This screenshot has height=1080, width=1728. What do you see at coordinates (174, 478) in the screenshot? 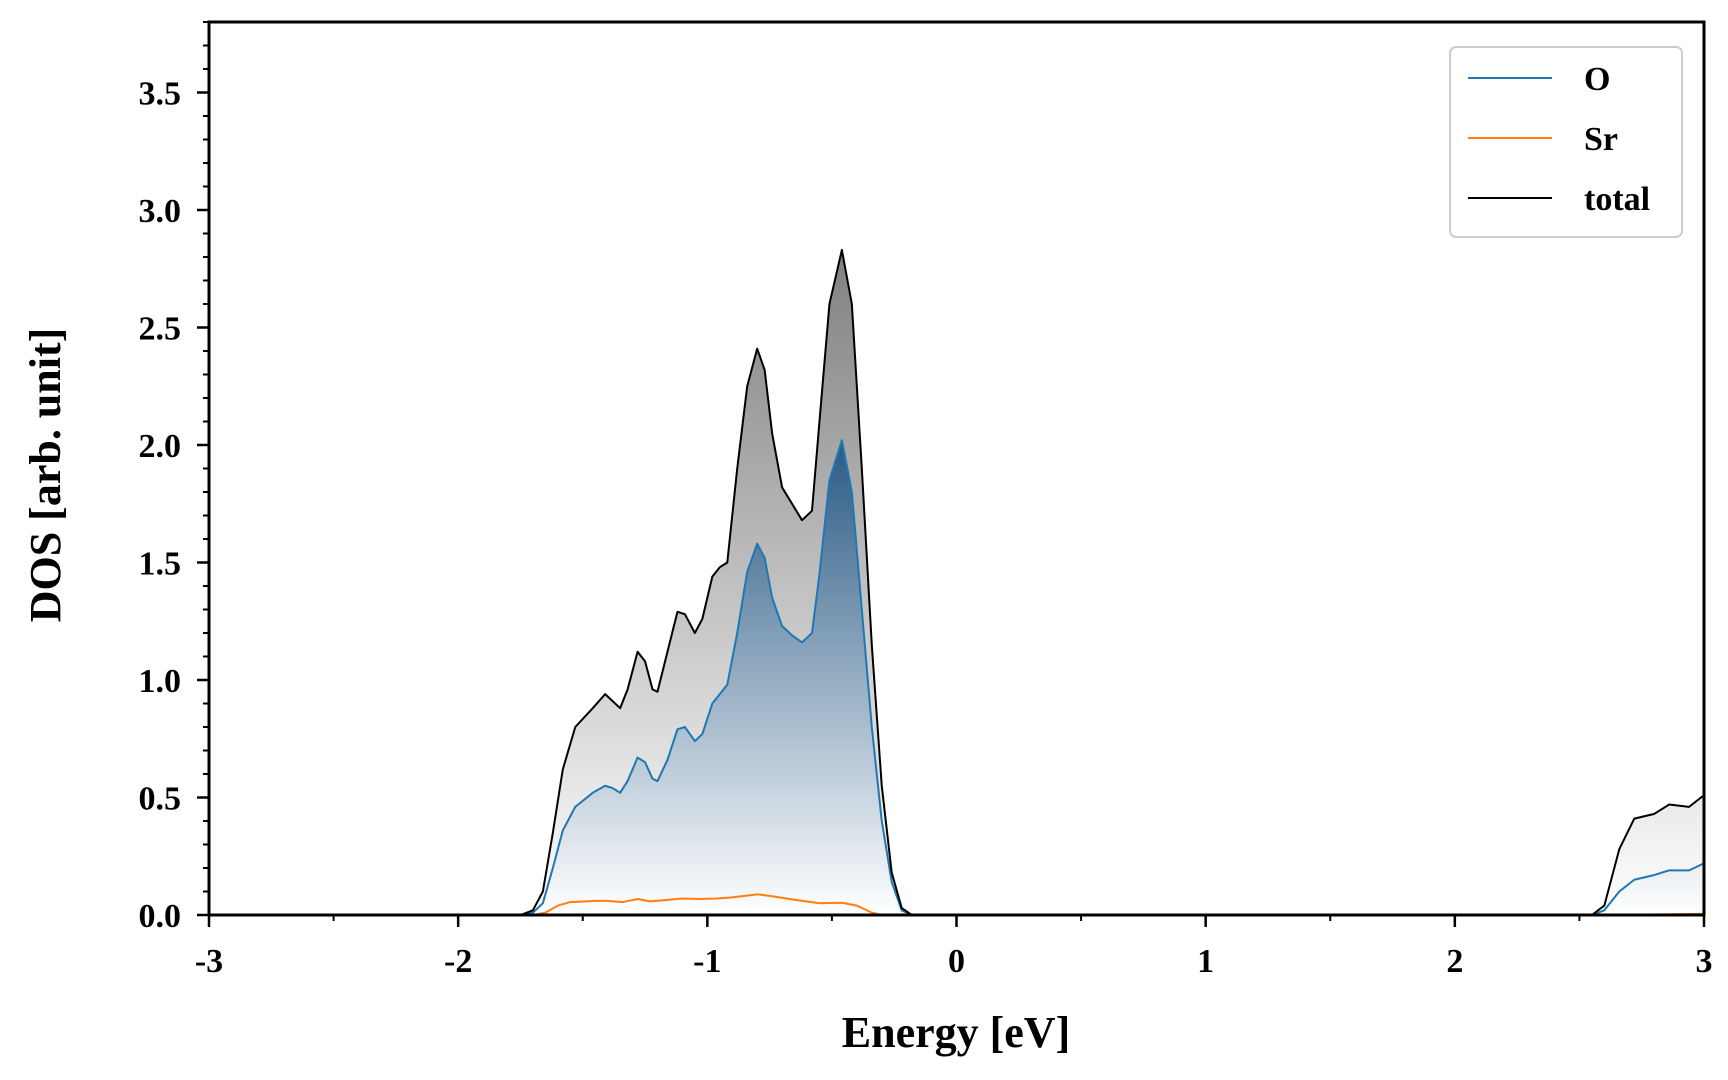
I see `y-axis: 0.0 0.5 1.0 1.5 2.0 2.5 3.0 3.5` at bounding box center [174, 478].